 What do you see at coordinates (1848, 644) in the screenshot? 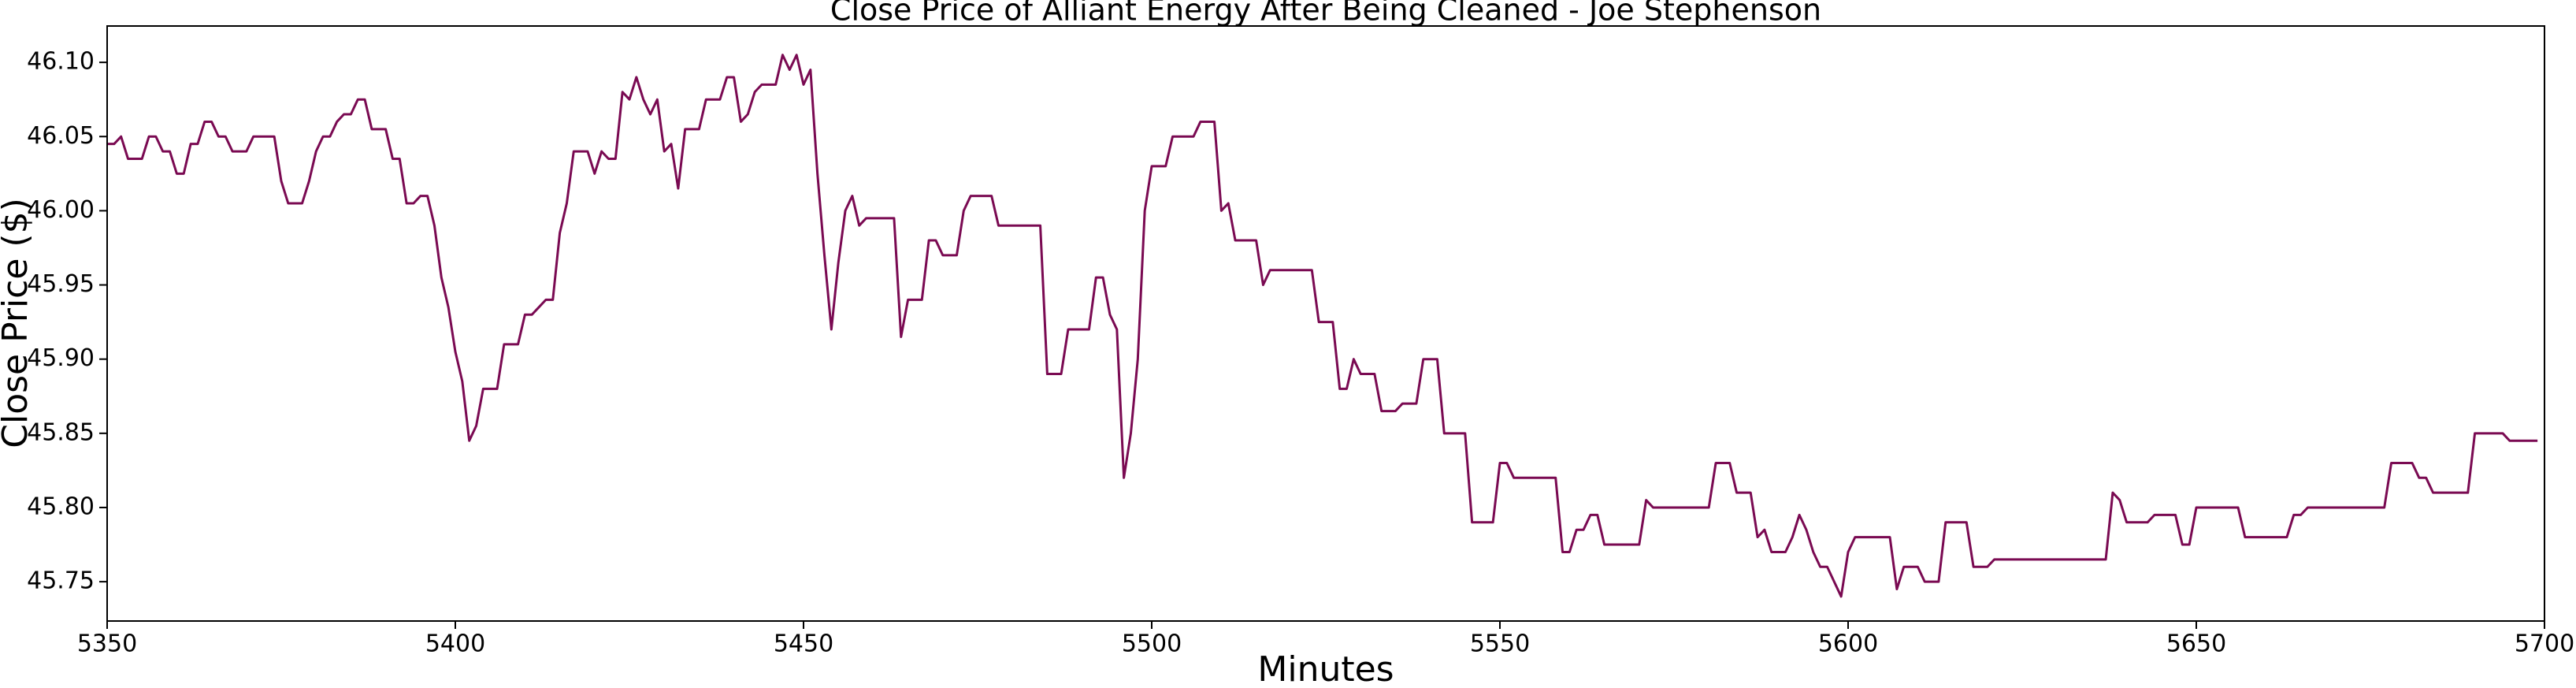
I see `x-tick-label: 5600` at bounding box center [1848, 644].